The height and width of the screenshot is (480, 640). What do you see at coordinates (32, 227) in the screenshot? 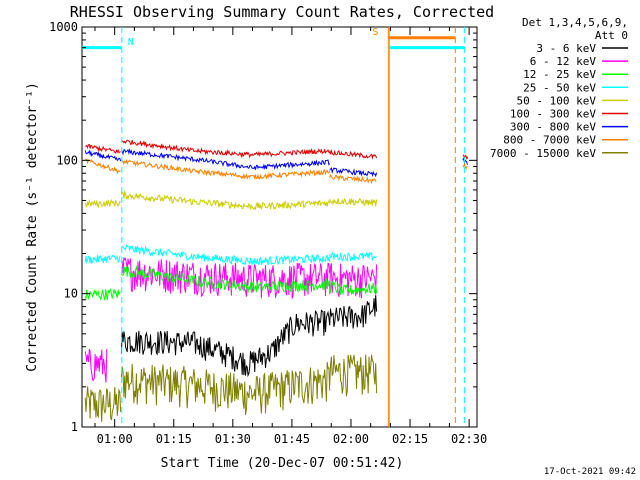
I see `y-axis-label: Corrected Count Rate (s⁻¹ detector⁻¹)` at bounding box center [32, 227].